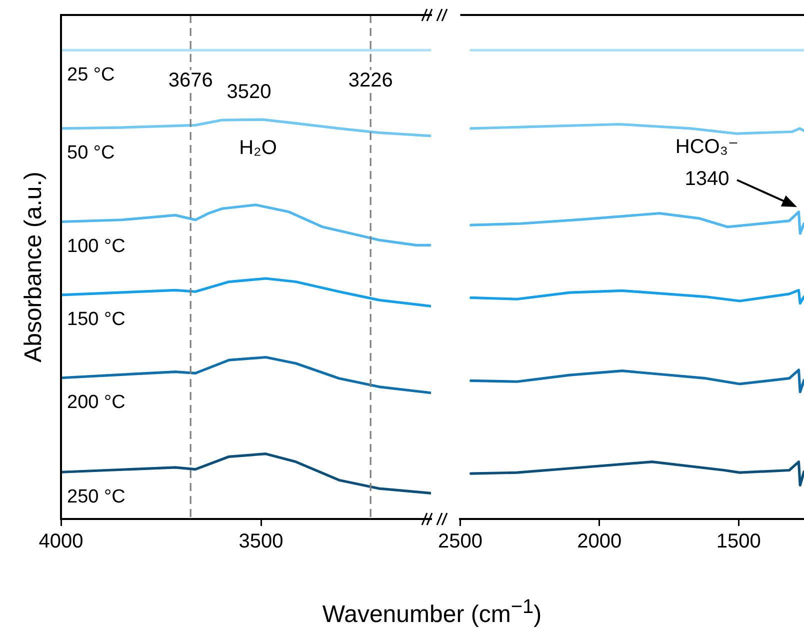 The height and width of the screenshot is (641, 804). I want to click on x-tick-label: 2500, so click(460, 541).